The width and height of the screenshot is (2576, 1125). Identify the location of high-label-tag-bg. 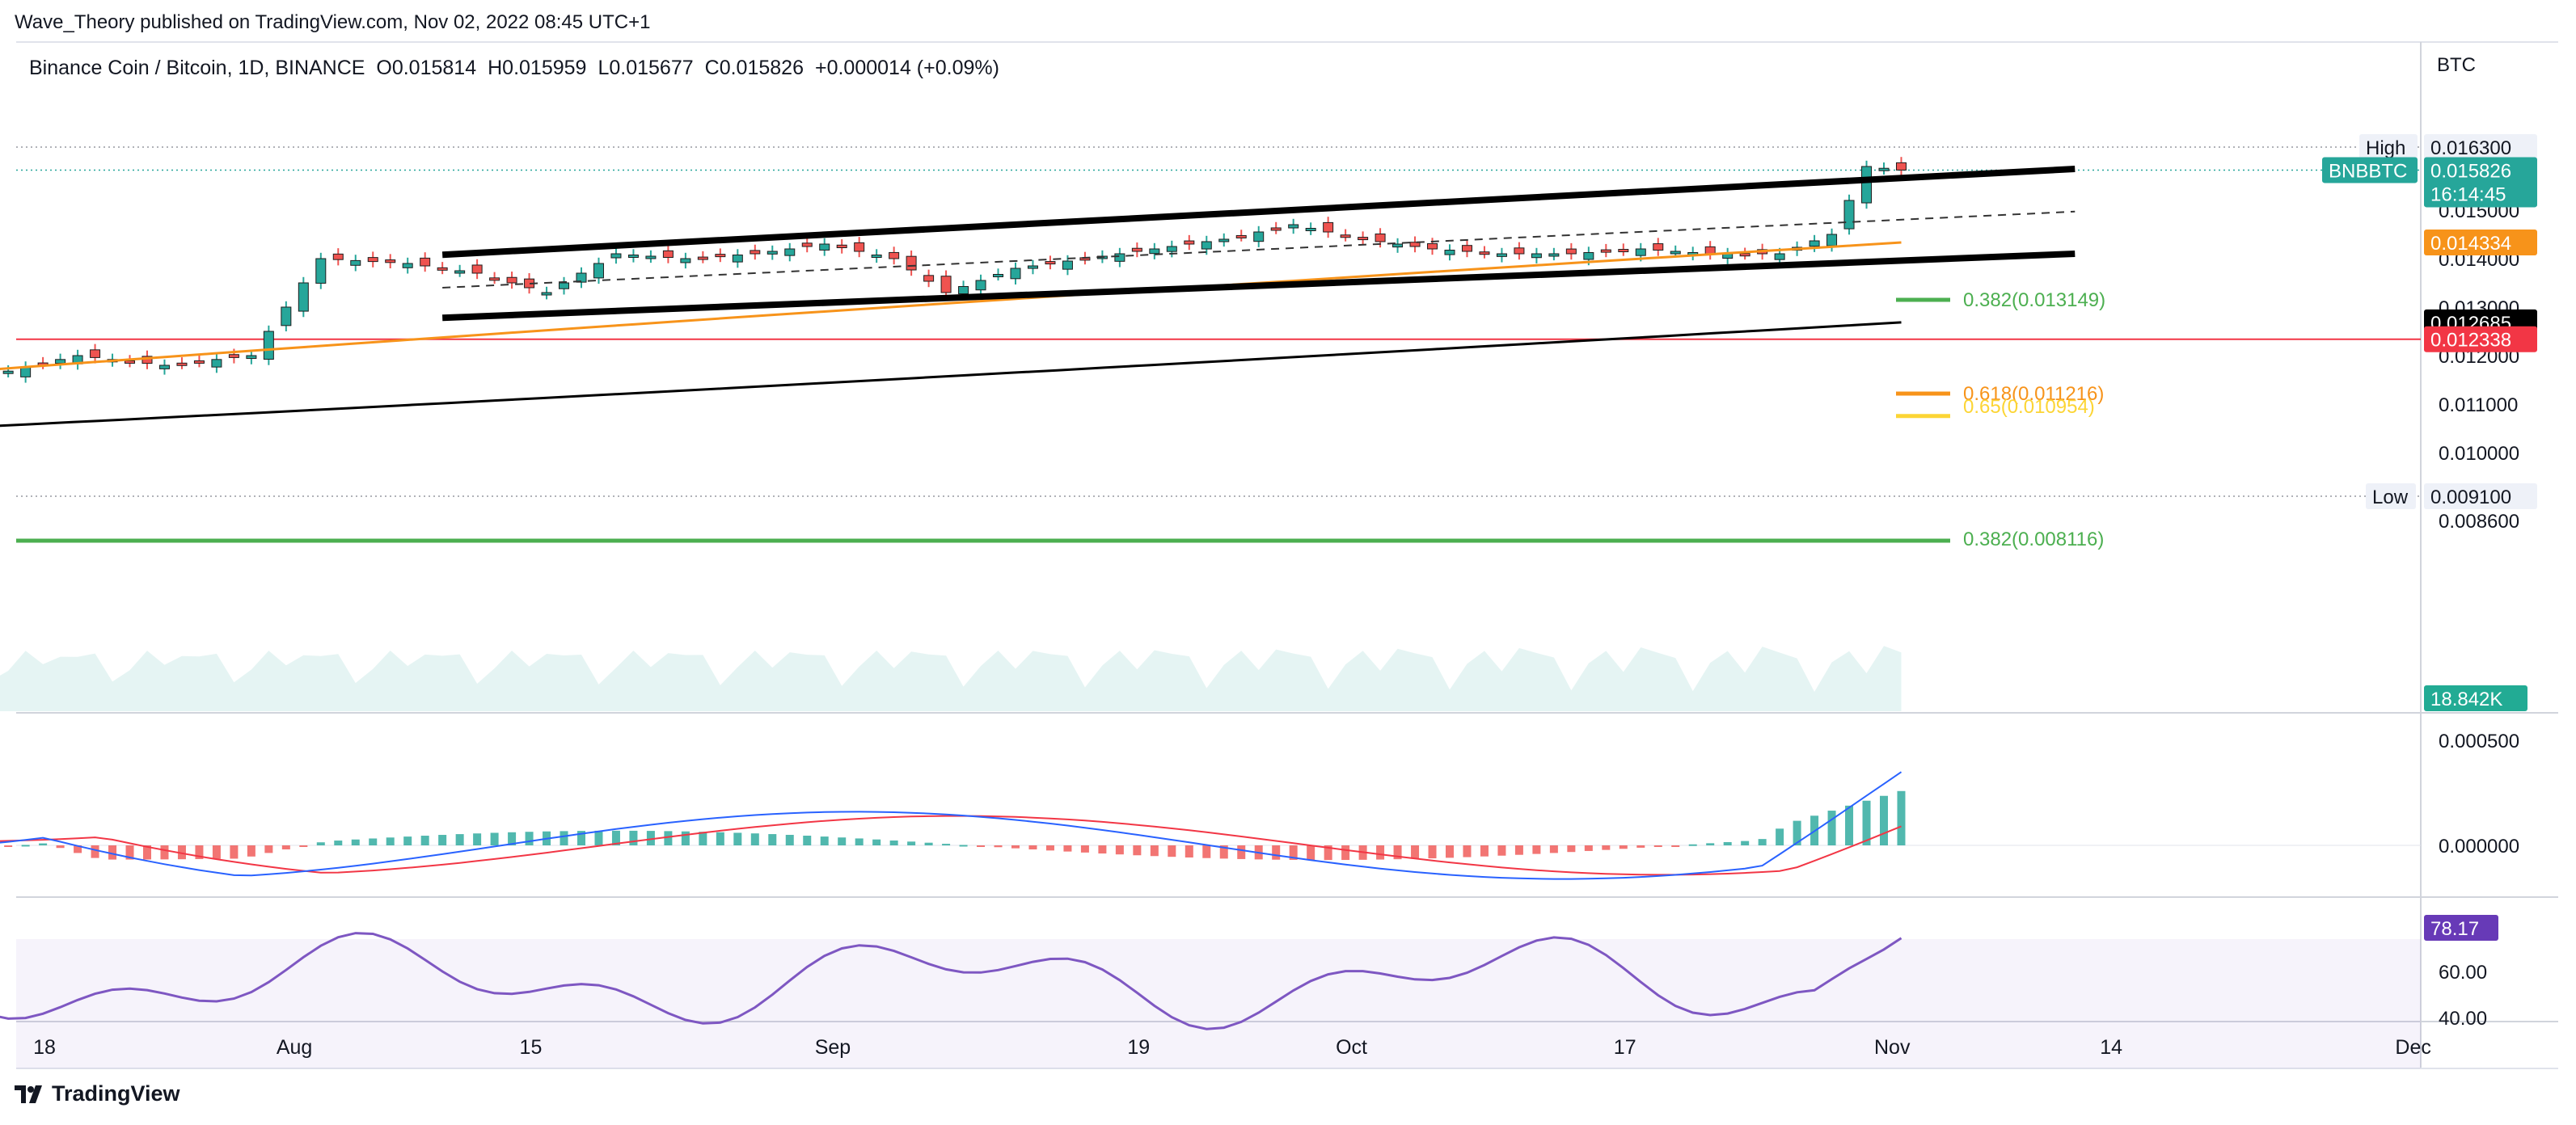
(2388, 147).